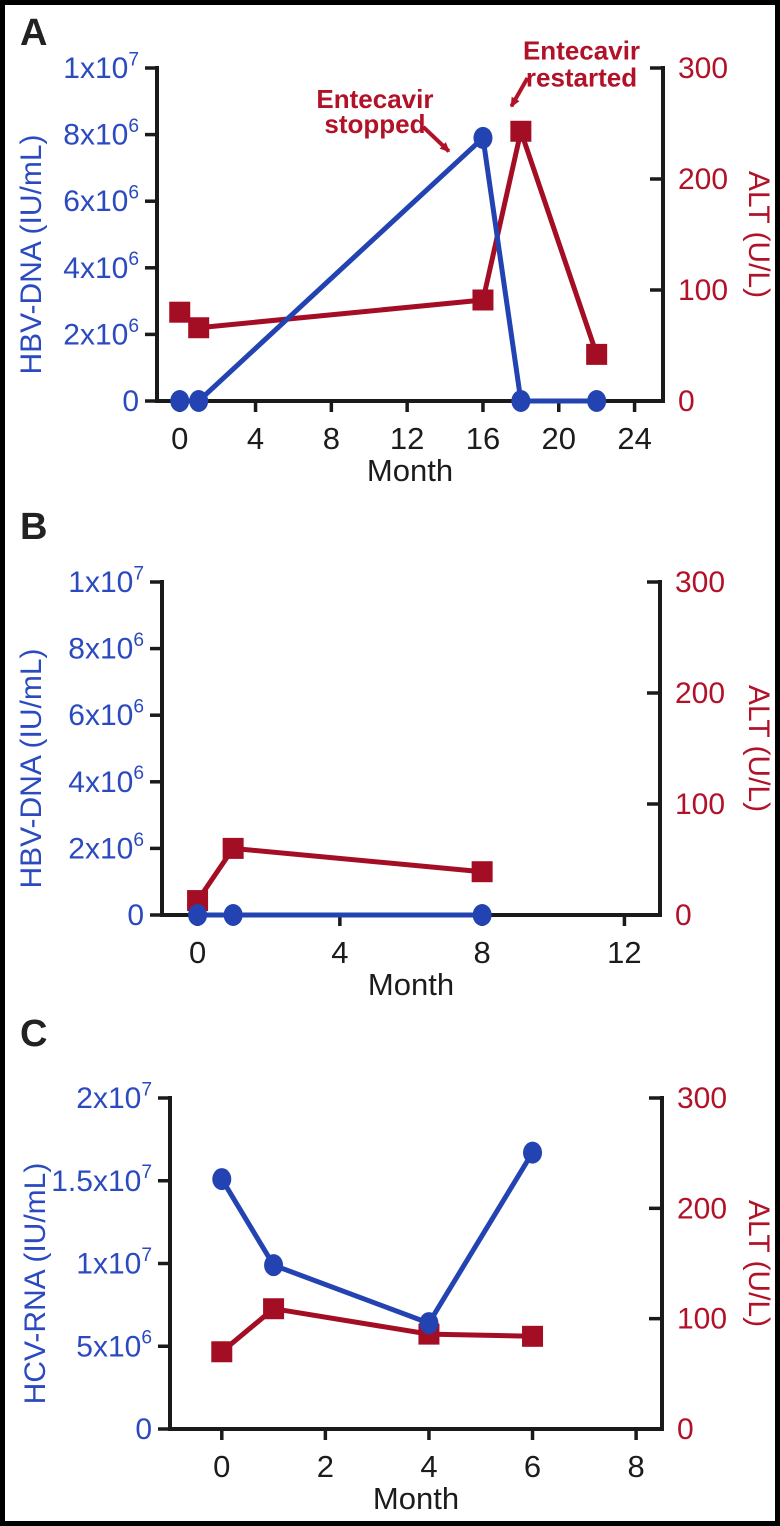 The height and width of the screenshot is (1526, 780). What do you see at coordinates (101, 1180) in the screenshot?
I see `left-tick-label: 1.5x107` at bounding box center [101, 1180].